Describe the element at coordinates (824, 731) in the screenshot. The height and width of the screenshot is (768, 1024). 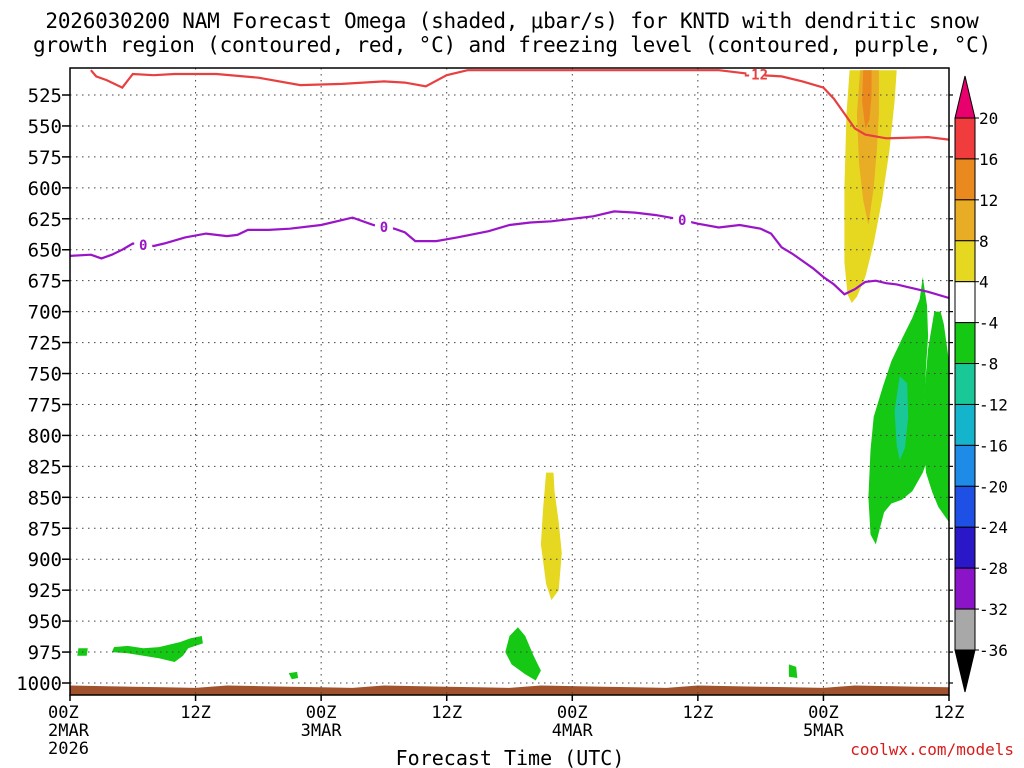
I see `x-tick-date: 5MAR` at that location.